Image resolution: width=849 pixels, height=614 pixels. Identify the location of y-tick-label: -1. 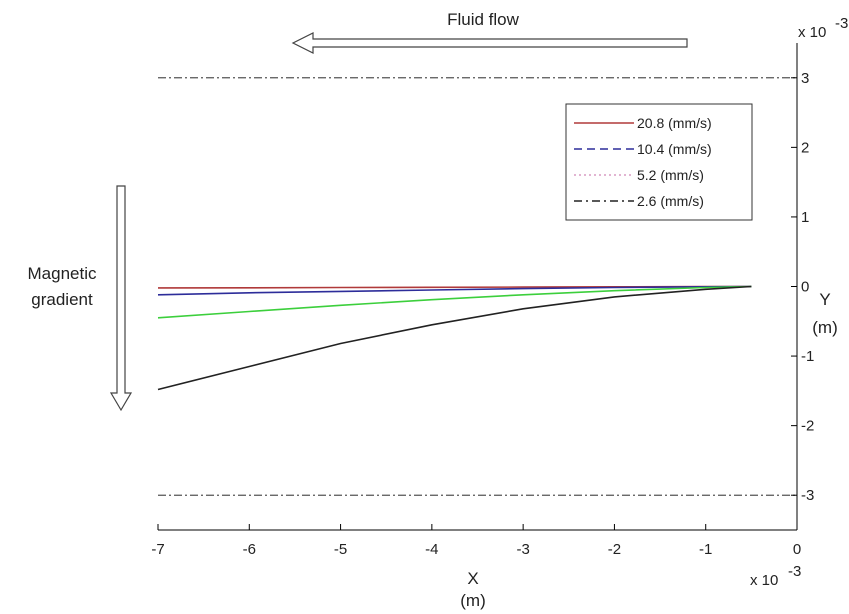
(807, 356).